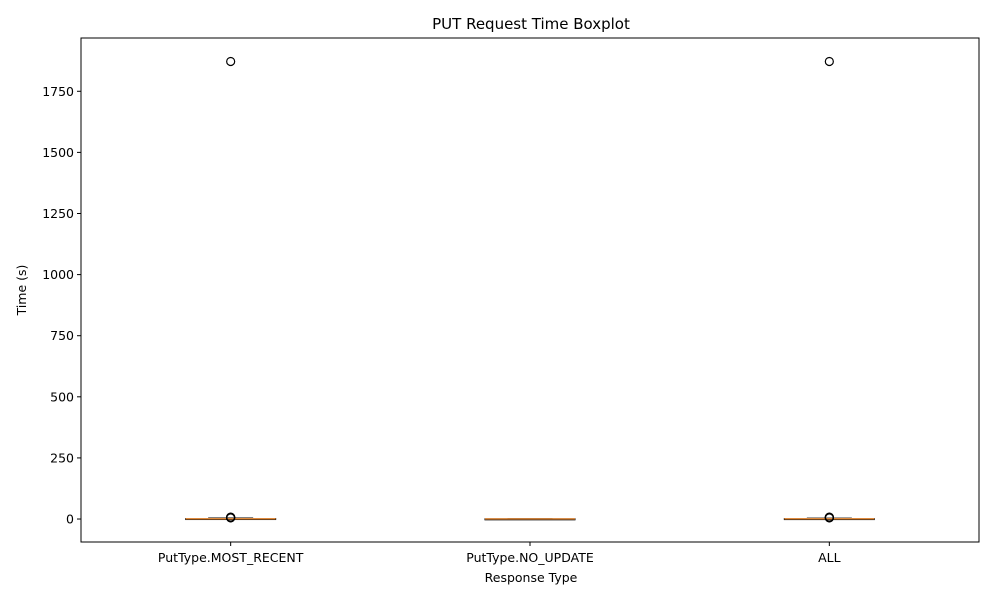  Describe the element at coordinates (21, 291) in the screenshot. I see `y-axis-label: Time (s)` at that location.